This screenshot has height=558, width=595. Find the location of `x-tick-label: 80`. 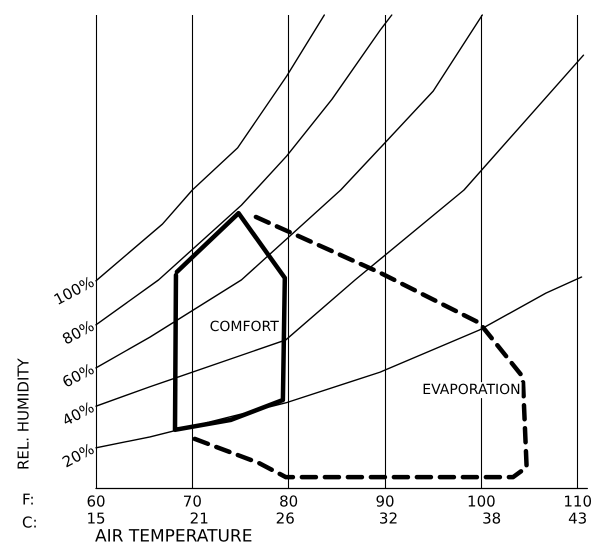

x-tick-label: 80 is located at coordinates (288, 501).